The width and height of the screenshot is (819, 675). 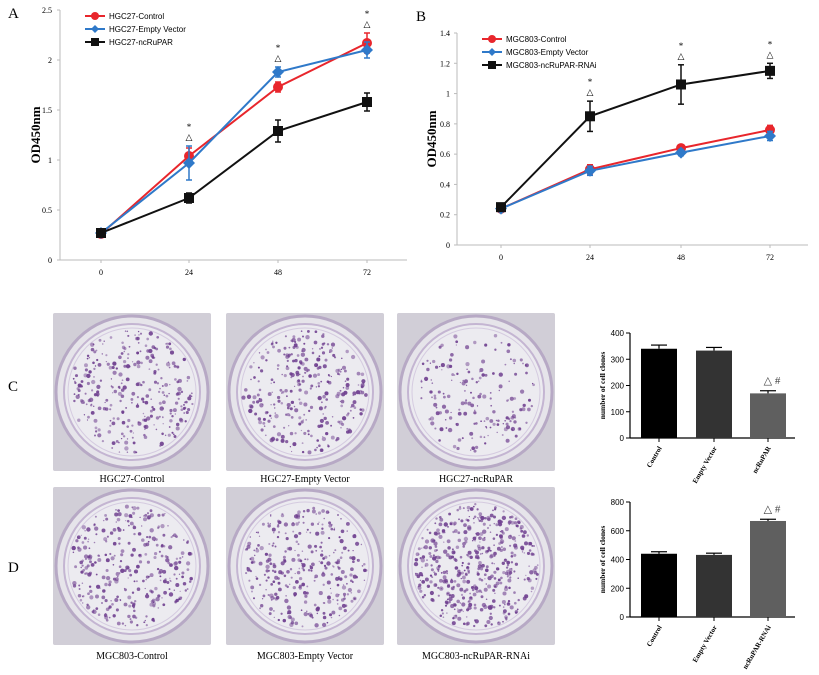 What do you see at coordinates (448, 245) in the screenshot?
I see `y-tick-label-b: 0` at bounding box center [448, 245].